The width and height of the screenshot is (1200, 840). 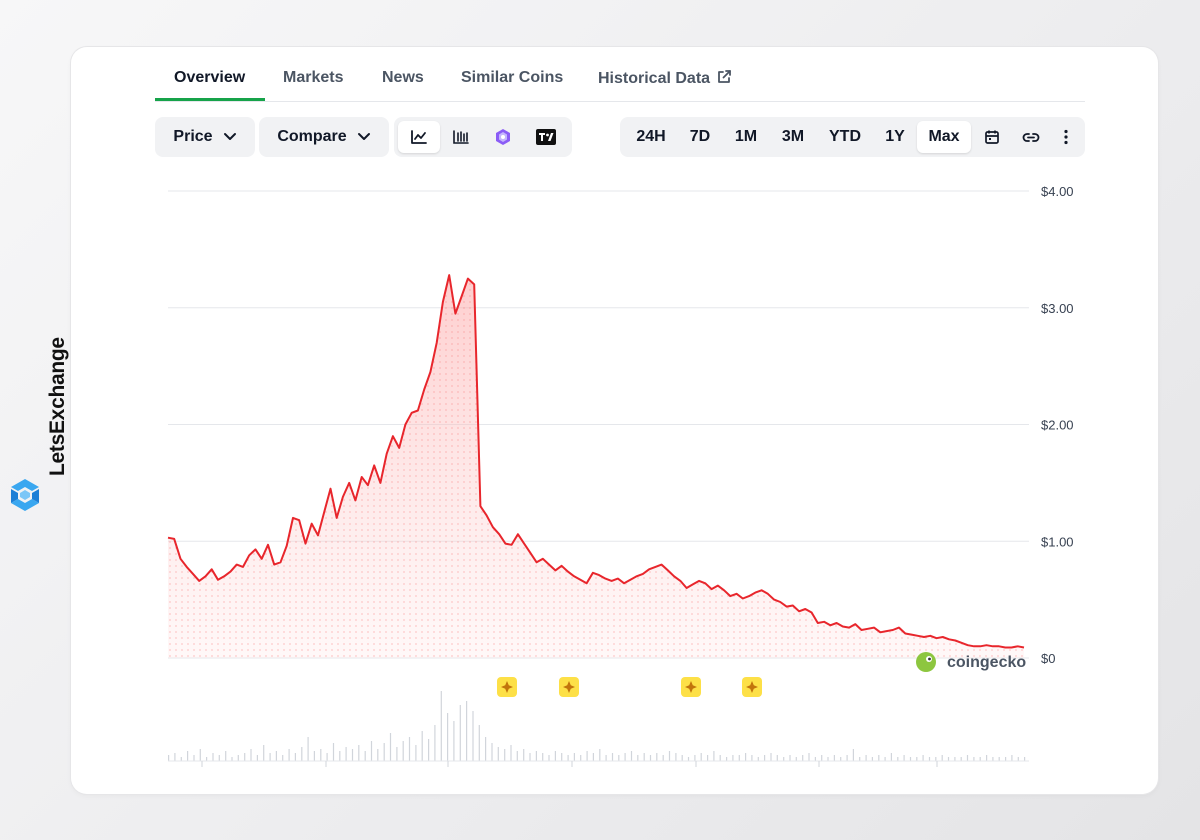 I want to click on range-1y-button: 1Y, so click(x=895, y=136).